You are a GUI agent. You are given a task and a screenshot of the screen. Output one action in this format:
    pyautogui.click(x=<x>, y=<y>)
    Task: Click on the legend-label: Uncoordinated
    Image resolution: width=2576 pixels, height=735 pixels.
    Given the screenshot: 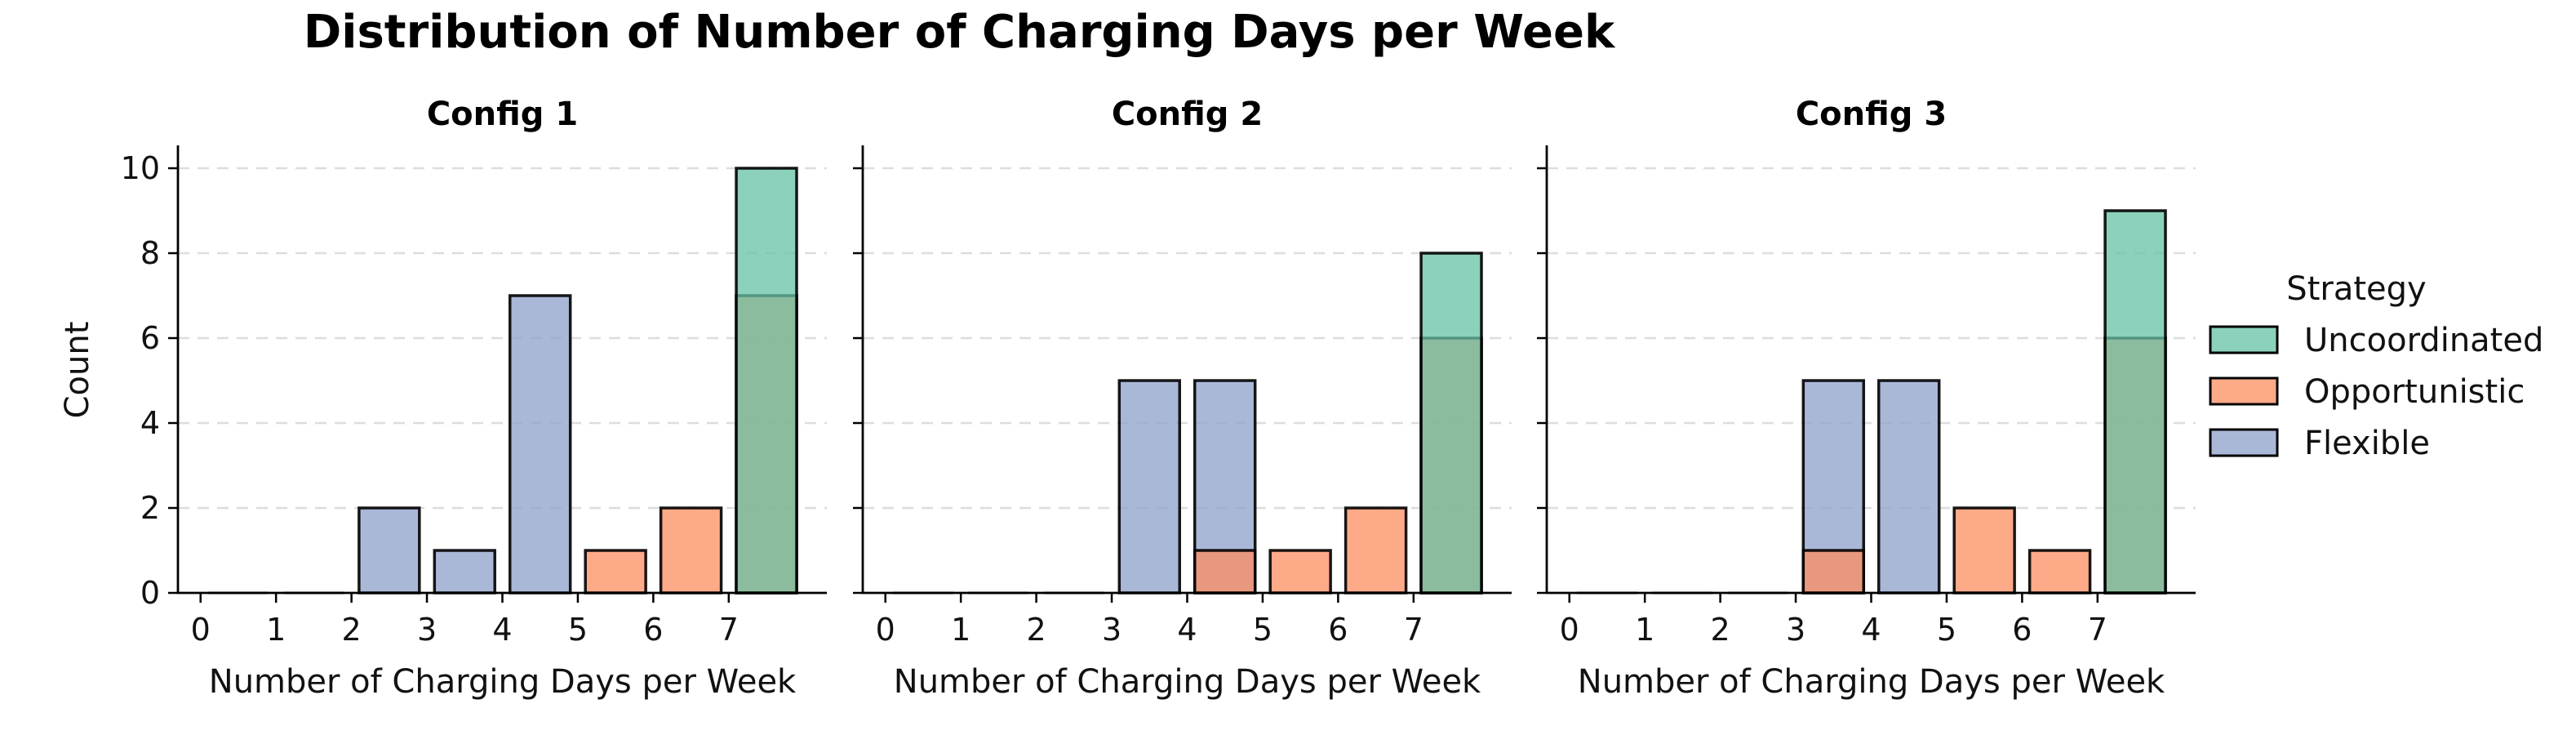 What is the action you would take?
    pyautogui.click(x=2423, y=340)
    